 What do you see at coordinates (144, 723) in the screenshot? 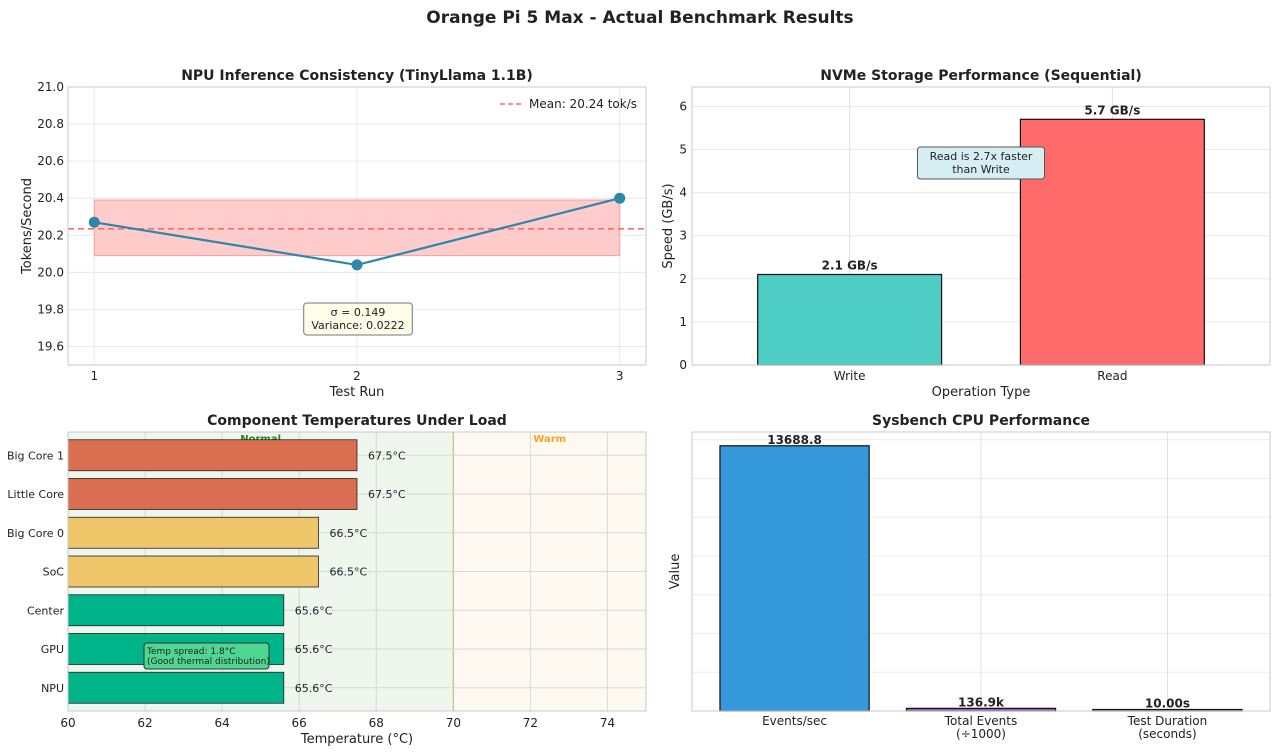
I see `x-tick-label: 62` at bounding box center [144, 723].